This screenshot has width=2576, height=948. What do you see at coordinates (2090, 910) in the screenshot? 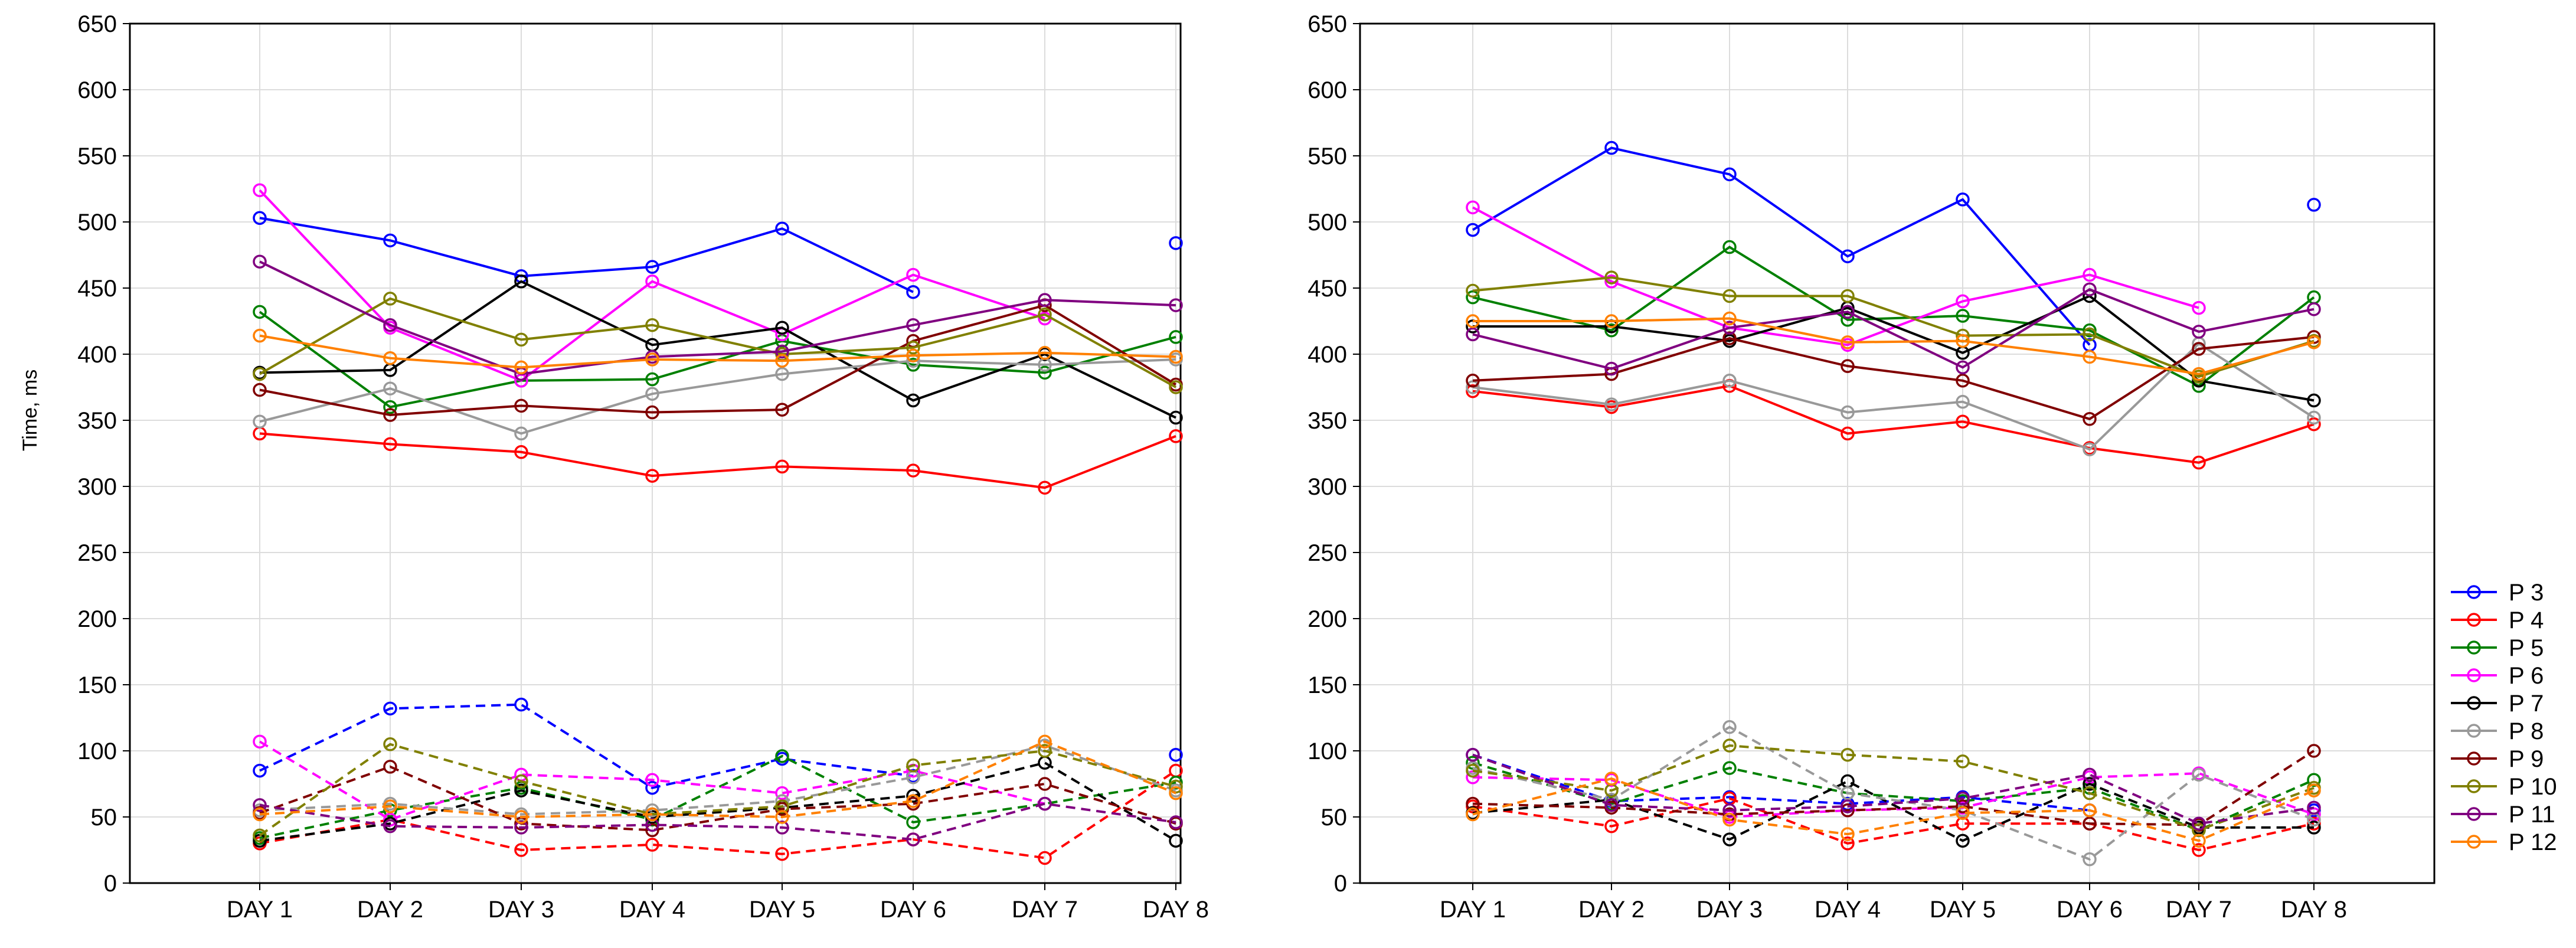
I see `x-tick-label: DAY 6` at bounding box center [2090, 910].